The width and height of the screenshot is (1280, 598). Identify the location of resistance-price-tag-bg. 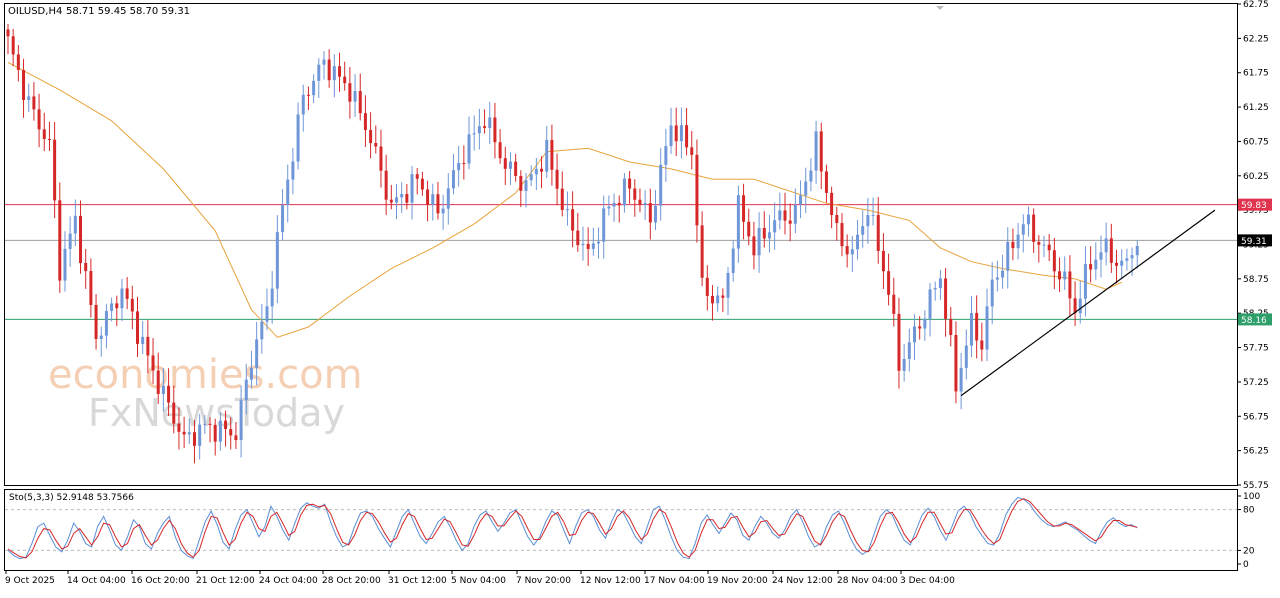
(1255, 204).